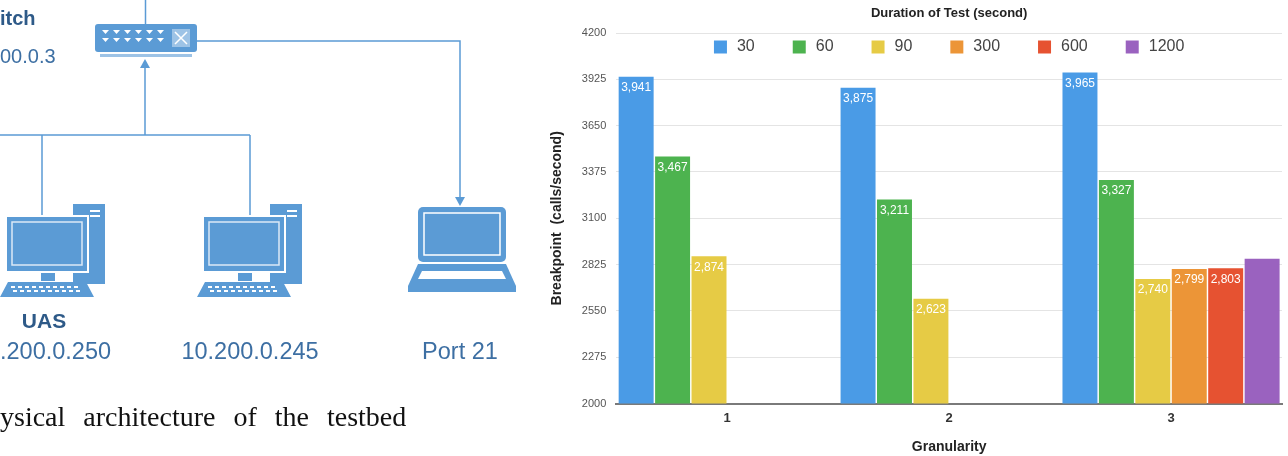  What do you see at coordinates (203, 417) in the screenshot?
I see `text: ysical architecture of the testbed` at bounding box center [203, 417].